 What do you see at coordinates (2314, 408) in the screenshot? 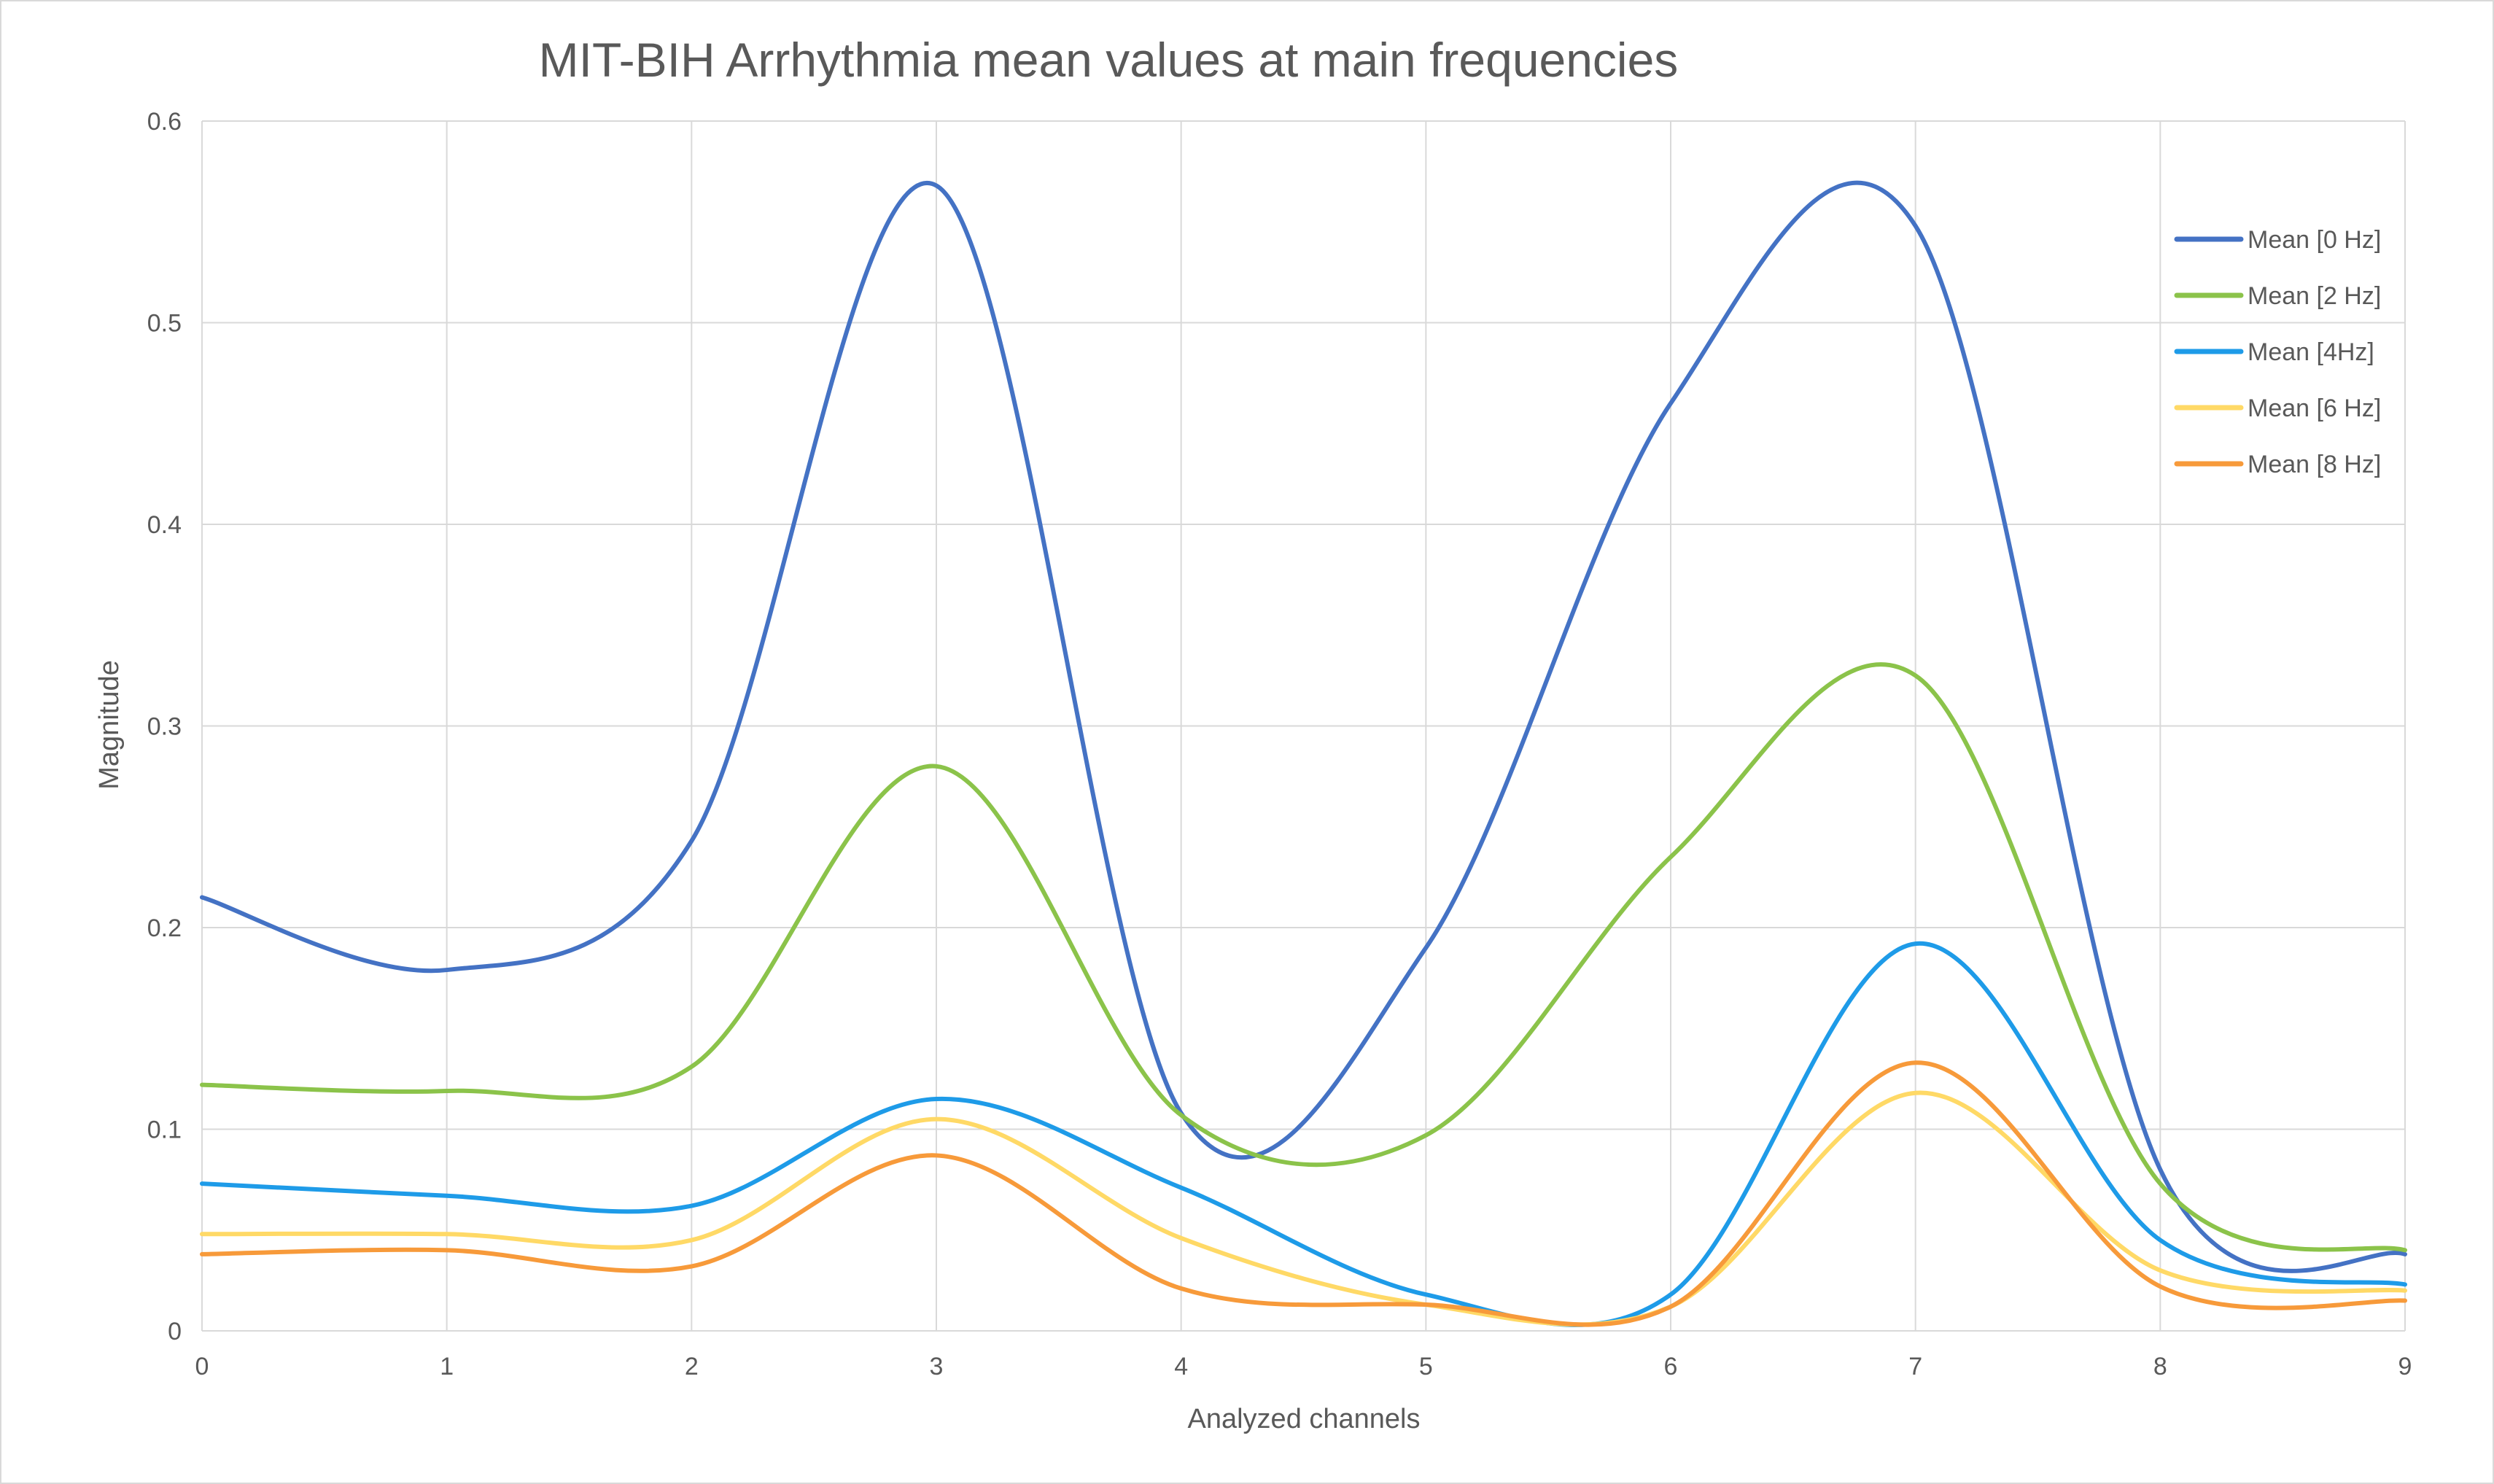
I see `legend-label: Mean [6 Hz]` at bounding box center [2314, 408].